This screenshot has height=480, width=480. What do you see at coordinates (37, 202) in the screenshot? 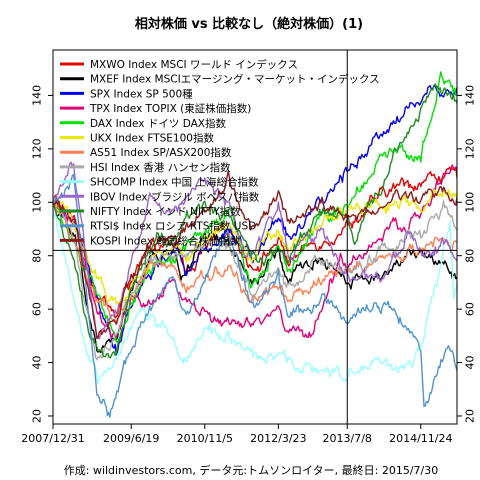
I see `y-tick-label-left: 100` at bounding box center [37, 202].